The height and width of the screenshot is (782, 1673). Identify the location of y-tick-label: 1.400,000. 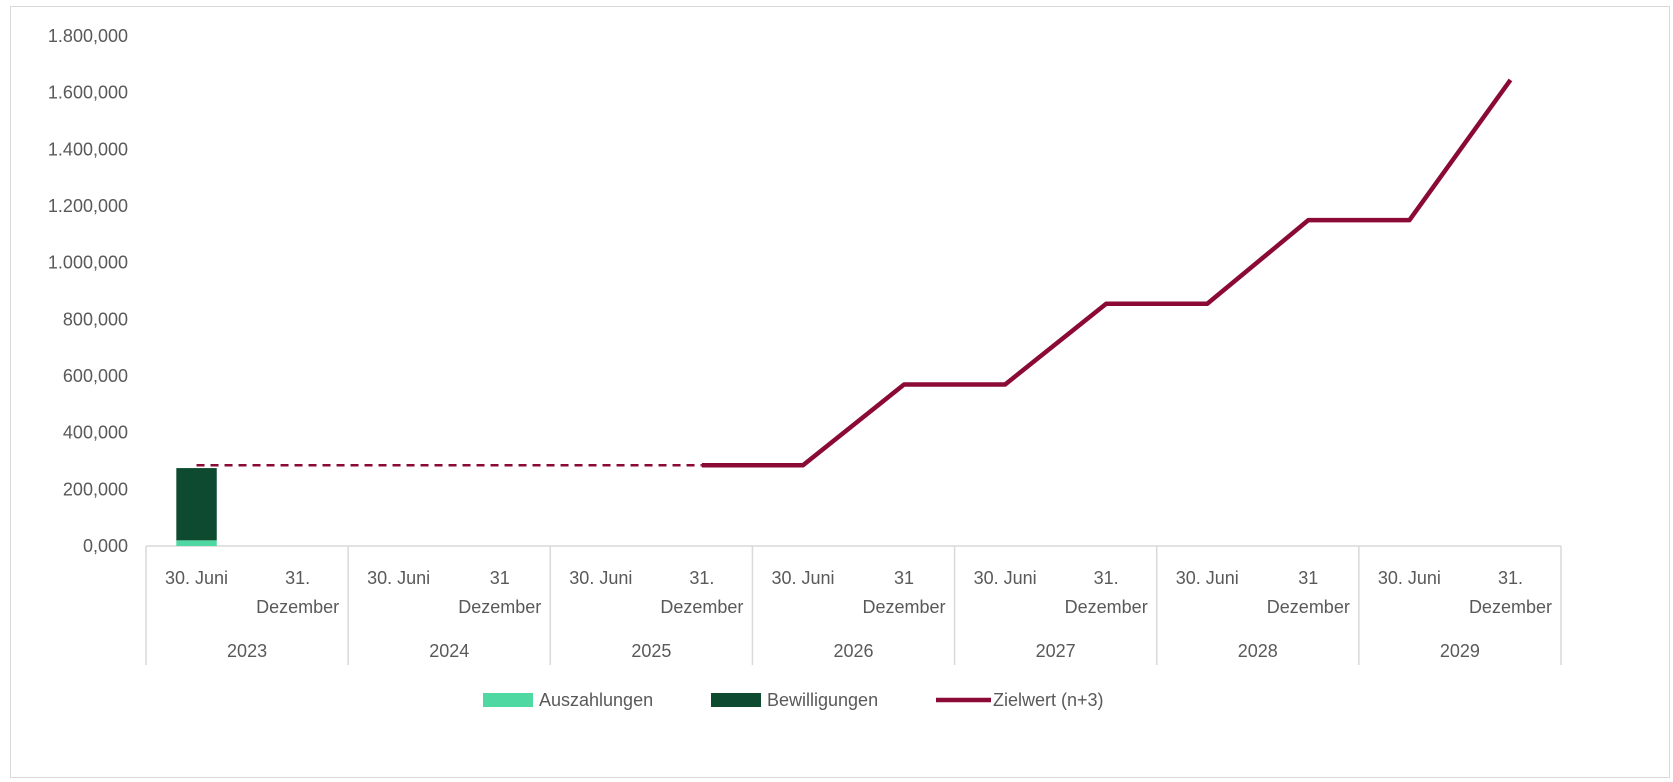
(88, 149).